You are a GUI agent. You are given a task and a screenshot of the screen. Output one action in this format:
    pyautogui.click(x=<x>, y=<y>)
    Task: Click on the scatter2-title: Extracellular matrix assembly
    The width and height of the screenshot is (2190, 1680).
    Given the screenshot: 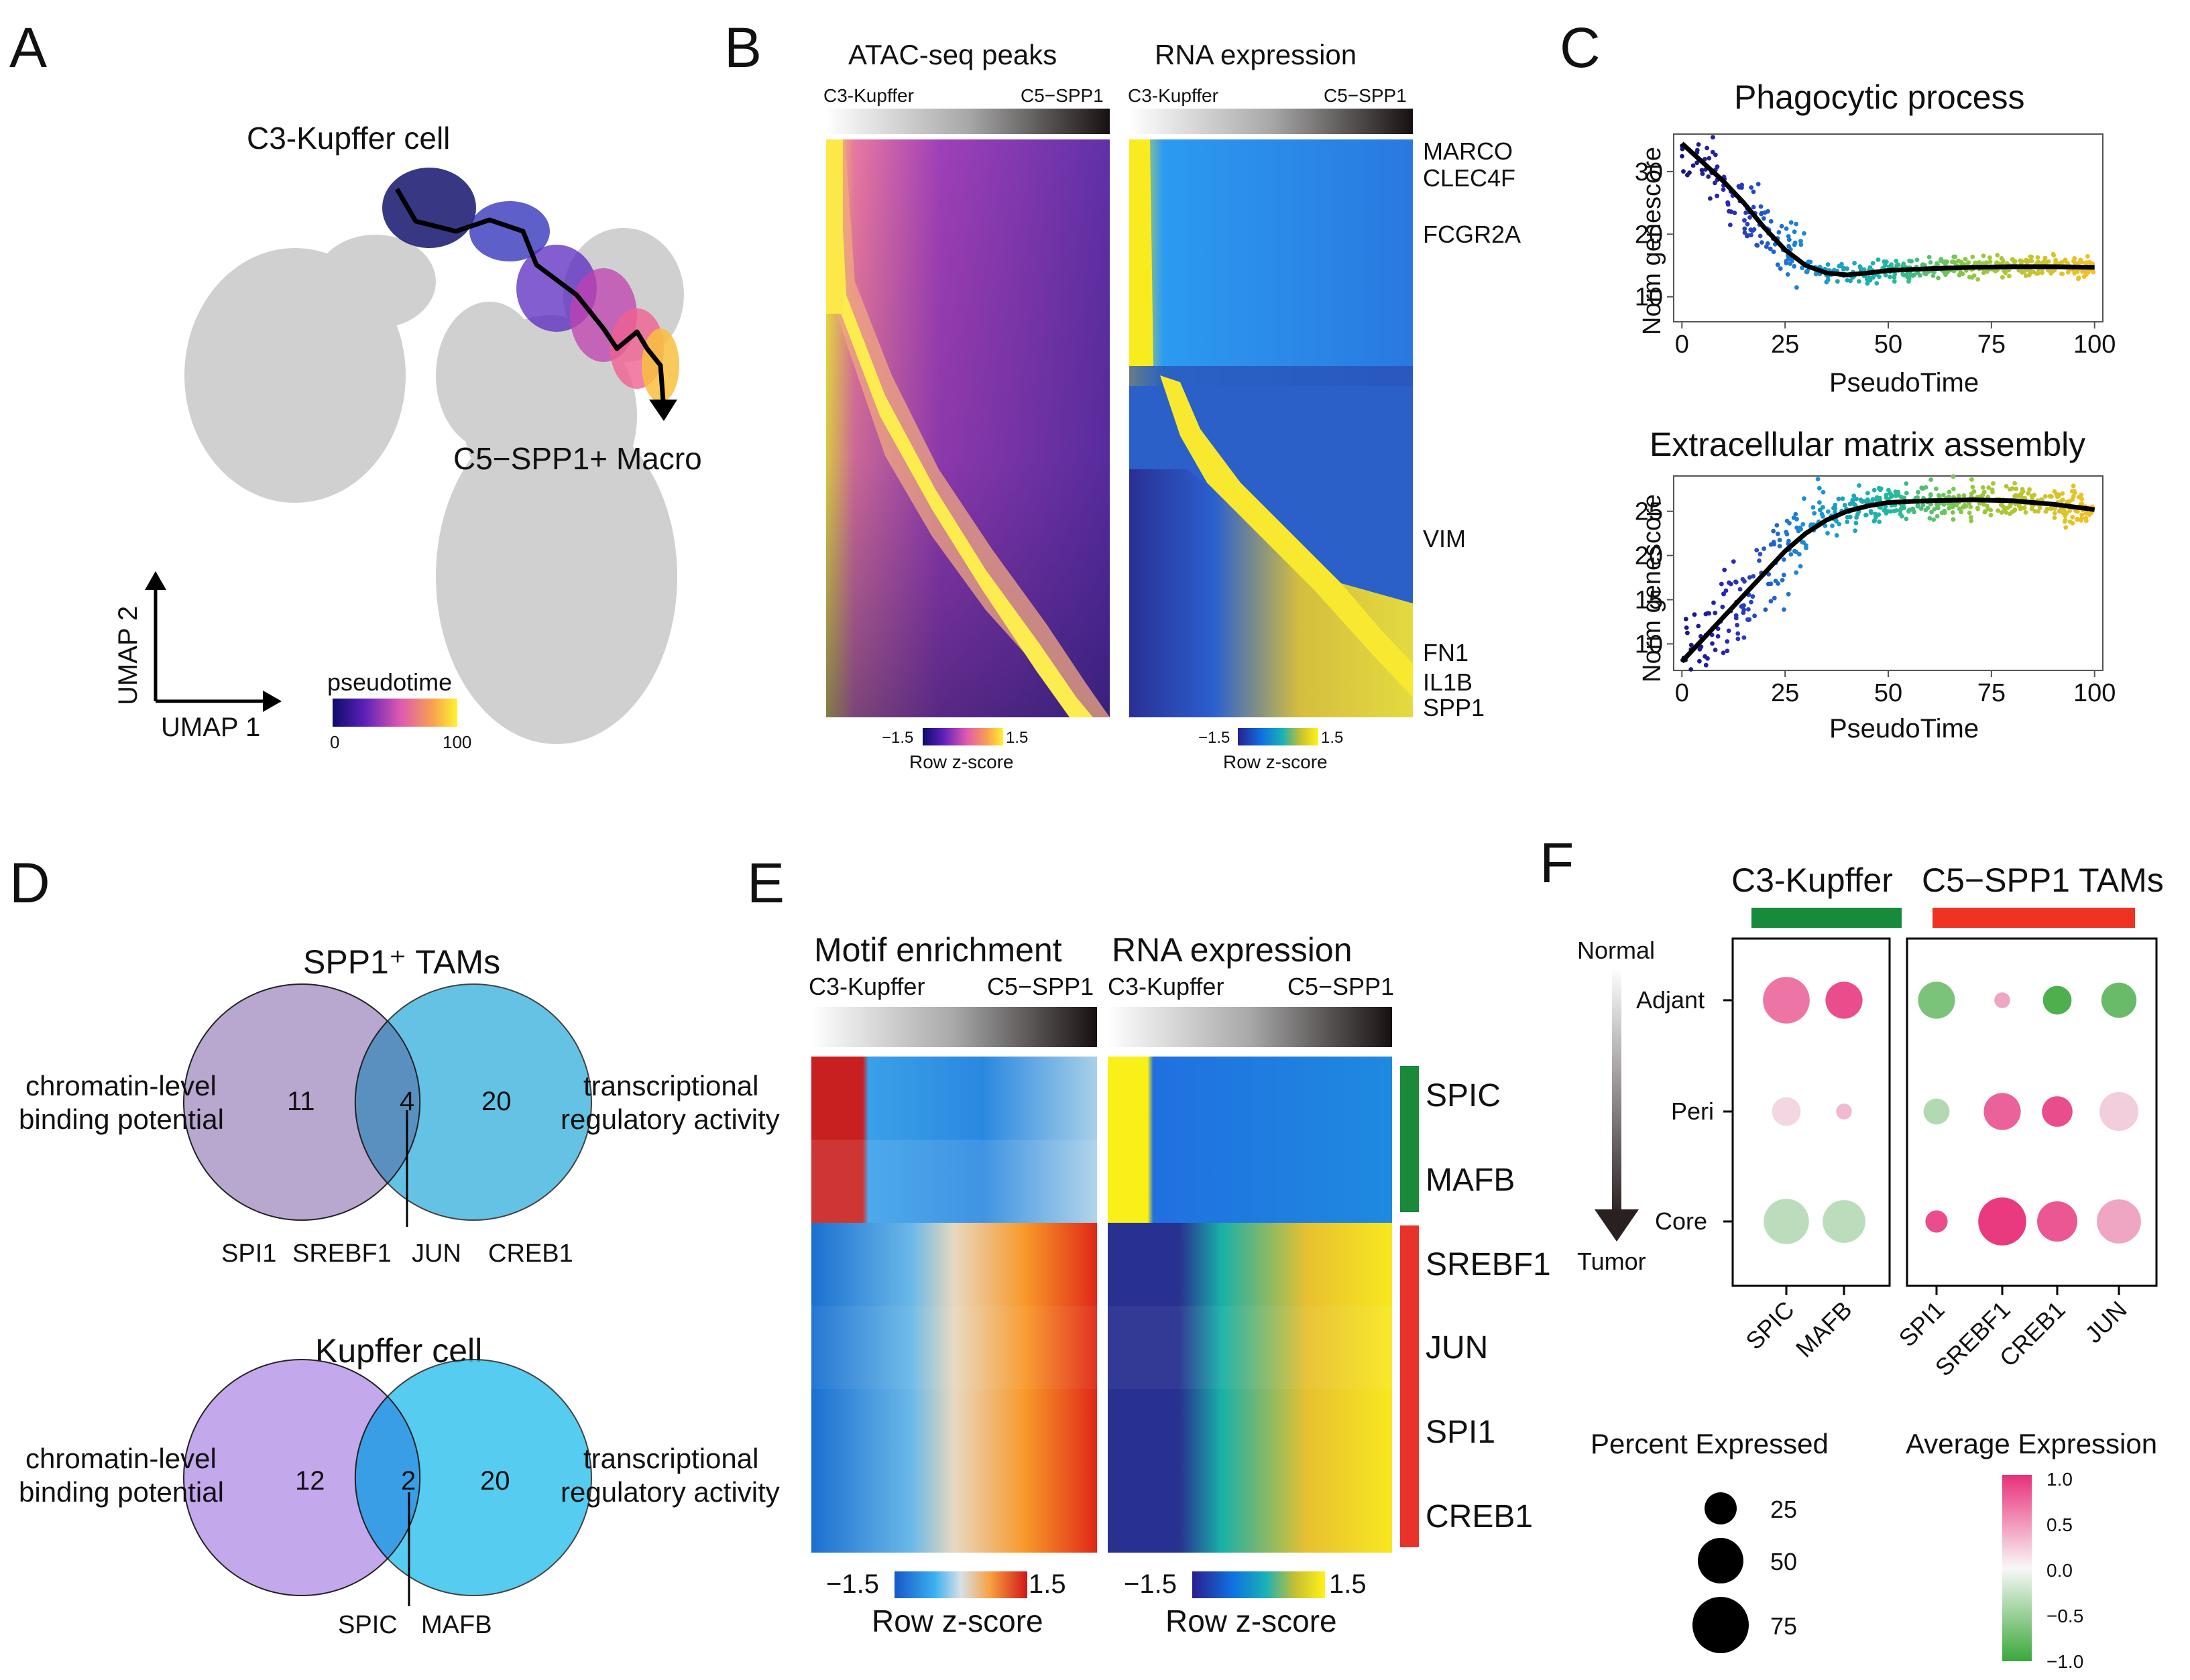 What is the action you would take?
    pyautogui.click(x=1867, y=444)
    